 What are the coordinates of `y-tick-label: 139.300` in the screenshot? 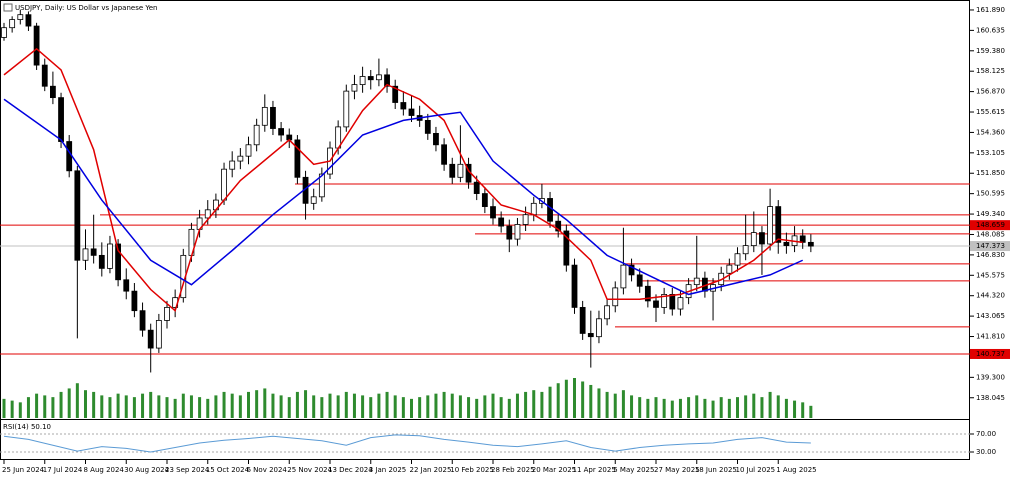 It's located at (990, 377).